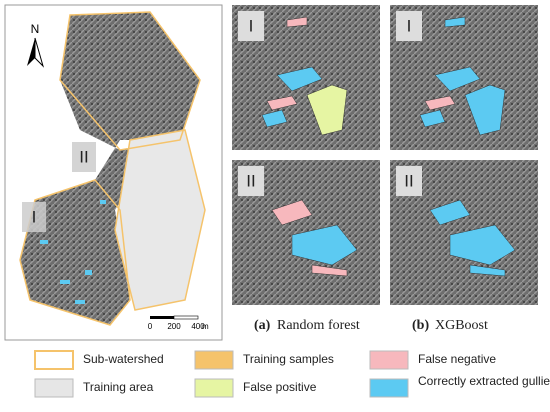 Image resolution: width=550 pixels, height=412 pixels. What do you see at coordinates (35, 29) in the screenshot?
I see `north-label: N` at bounding box center [35, 29].